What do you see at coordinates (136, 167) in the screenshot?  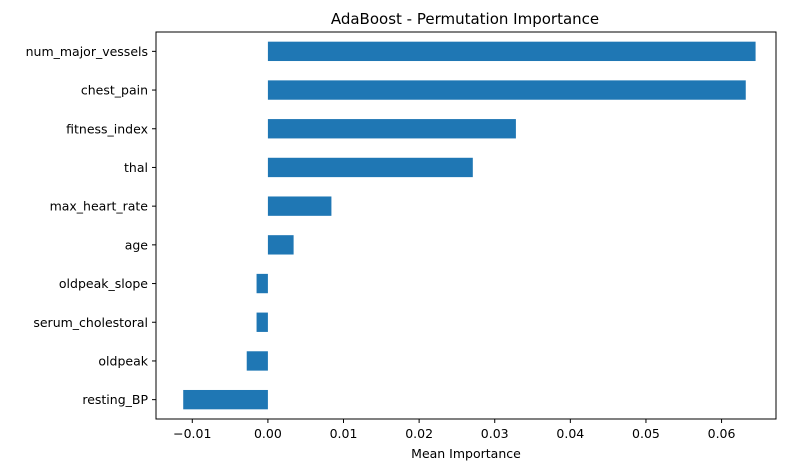 I see `y-tick-label: thal` at bounding box center [136, 167].